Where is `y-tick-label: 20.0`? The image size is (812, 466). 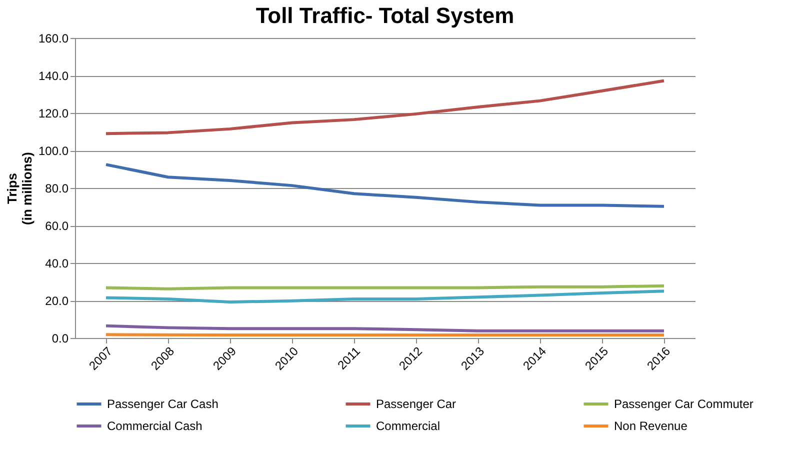 y-tick-label: 20.0 is located at coordinates (57, 301).